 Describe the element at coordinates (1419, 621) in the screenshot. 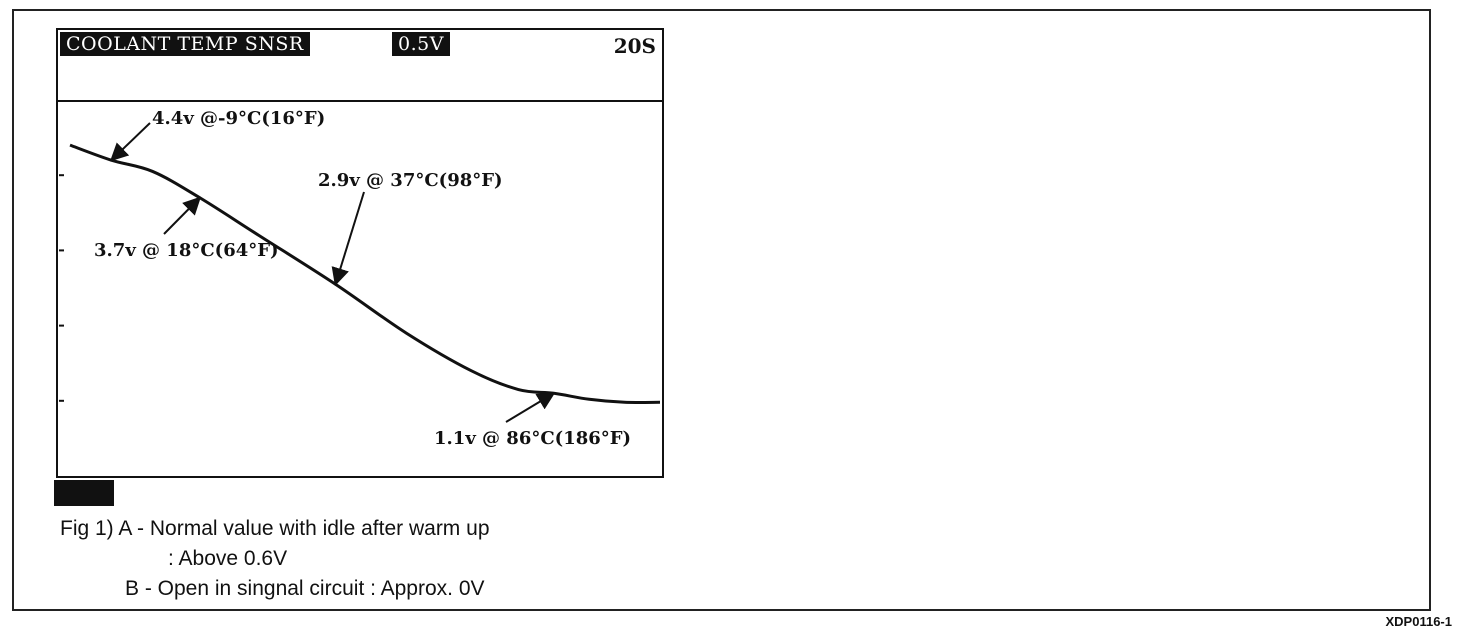

I see `figure-reference-code: XDP0116-1` at that location.